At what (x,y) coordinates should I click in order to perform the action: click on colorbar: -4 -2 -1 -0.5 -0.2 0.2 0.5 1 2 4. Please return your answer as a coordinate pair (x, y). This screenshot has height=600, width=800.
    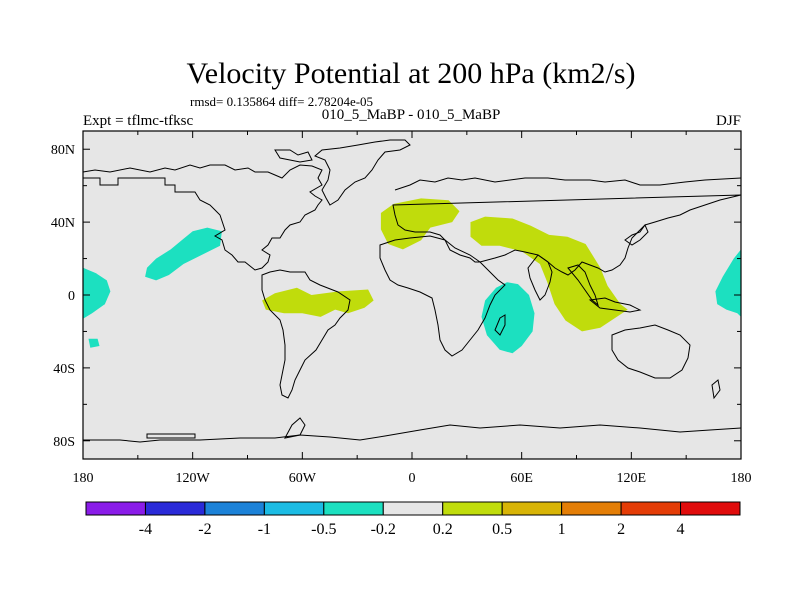
    Looking at the image, I should click on (413, 519).